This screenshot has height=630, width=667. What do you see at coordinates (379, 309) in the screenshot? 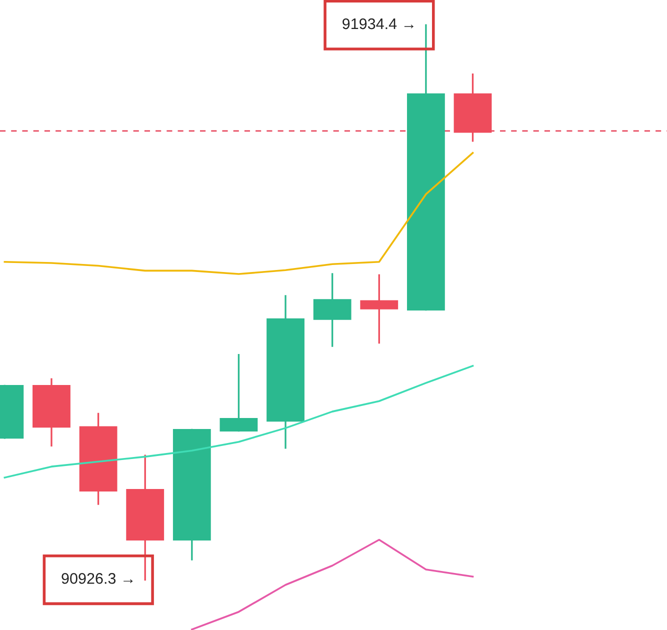
I see `candlestick` at bounding box center [379, 309].